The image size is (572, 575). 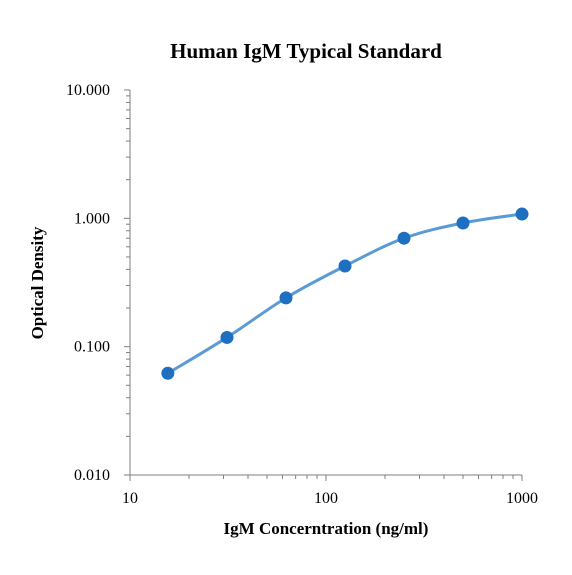 What do you see at coordinates (130, 498) in the screenshot?
I see `x-tick-label: 10` at bounding box center [130, 498].